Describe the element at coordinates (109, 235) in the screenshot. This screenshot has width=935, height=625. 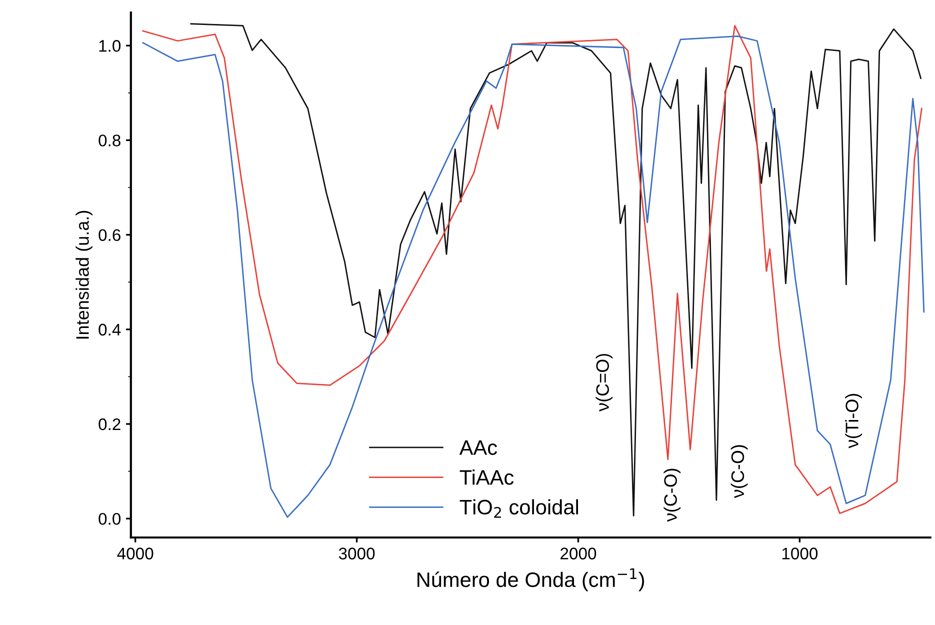
I see `y-tick-label: 0.6` at that location.